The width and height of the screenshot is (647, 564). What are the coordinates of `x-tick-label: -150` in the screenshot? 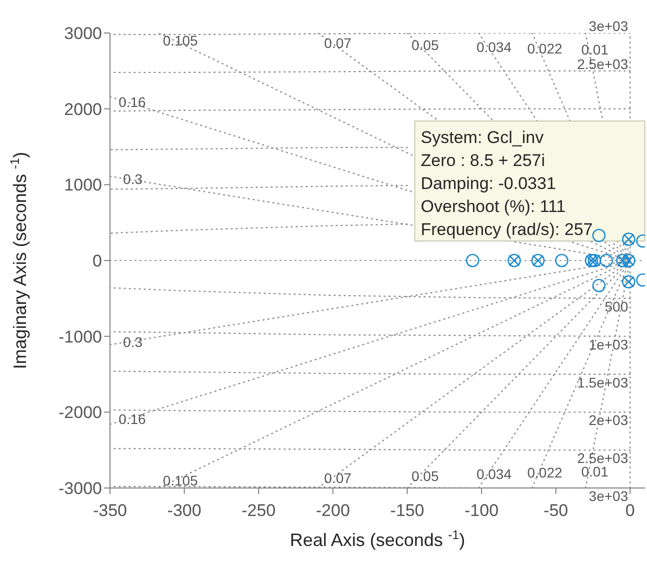 It's located at (407, 510).